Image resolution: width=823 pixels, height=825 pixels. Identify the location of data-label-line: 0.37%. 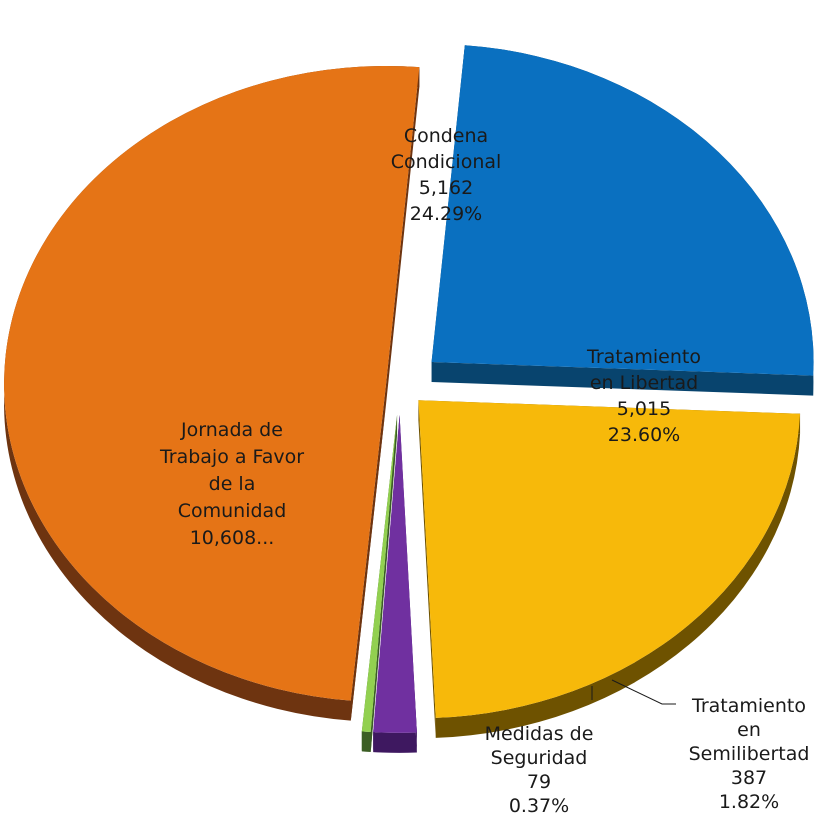
(539, 806).